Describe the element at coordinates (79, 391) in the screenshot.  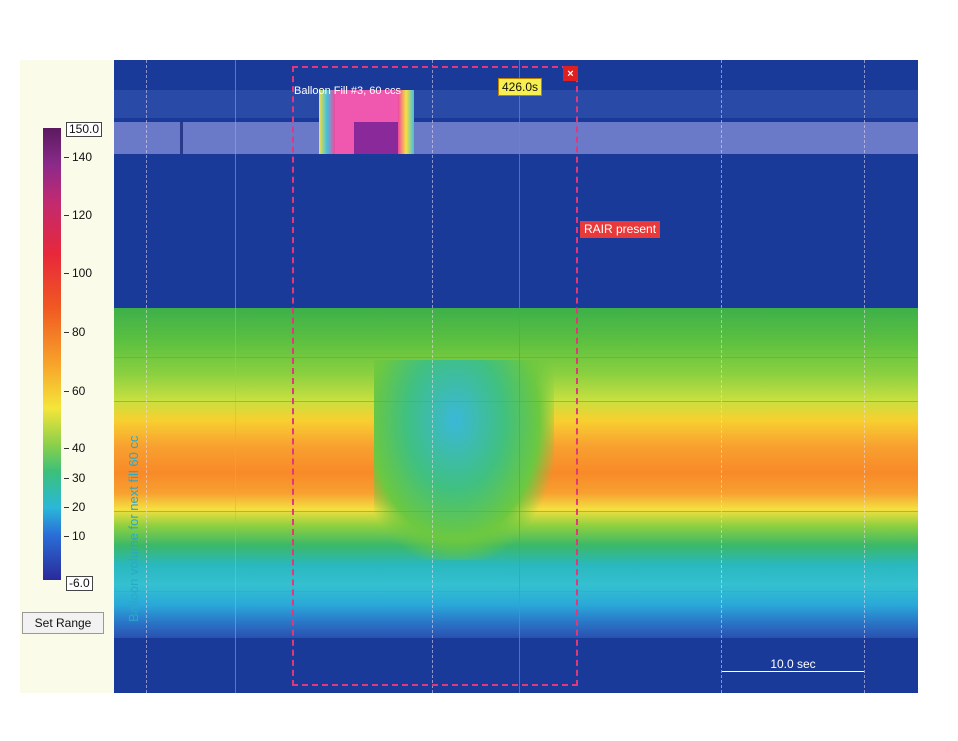
I see `scale-tick-label: 60` at that location.